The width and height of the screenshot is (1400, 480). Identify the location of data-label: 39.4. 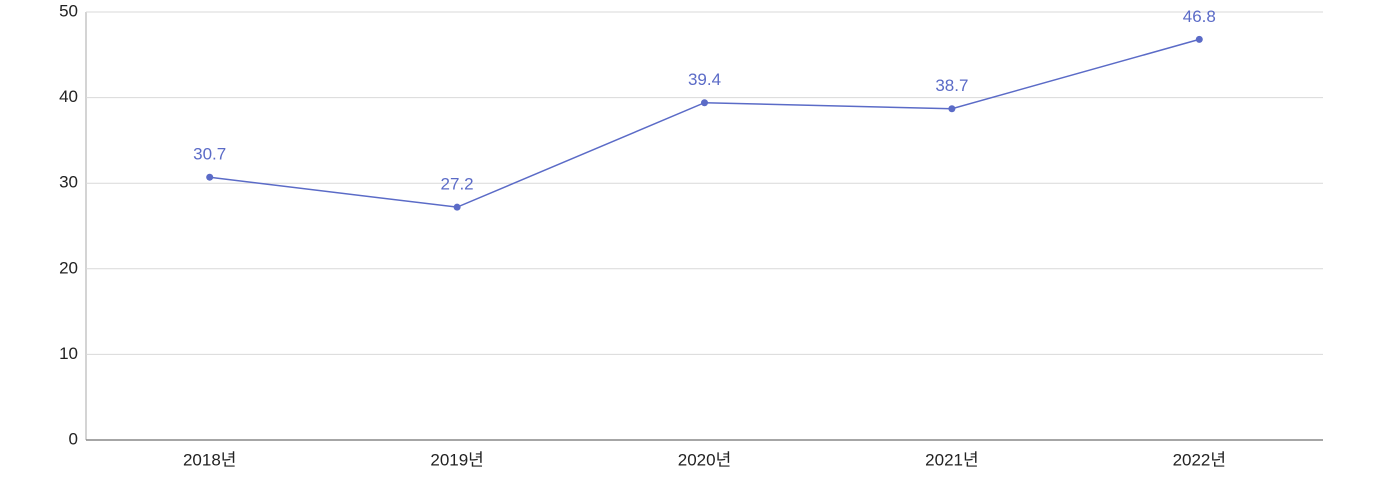
(704, 79).